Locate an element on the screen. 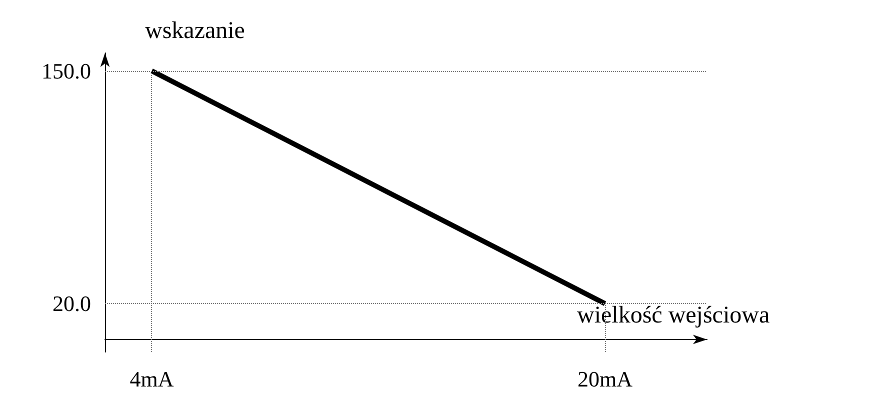  y-tick-label: 150.0 is located at coordinates (66, 71).